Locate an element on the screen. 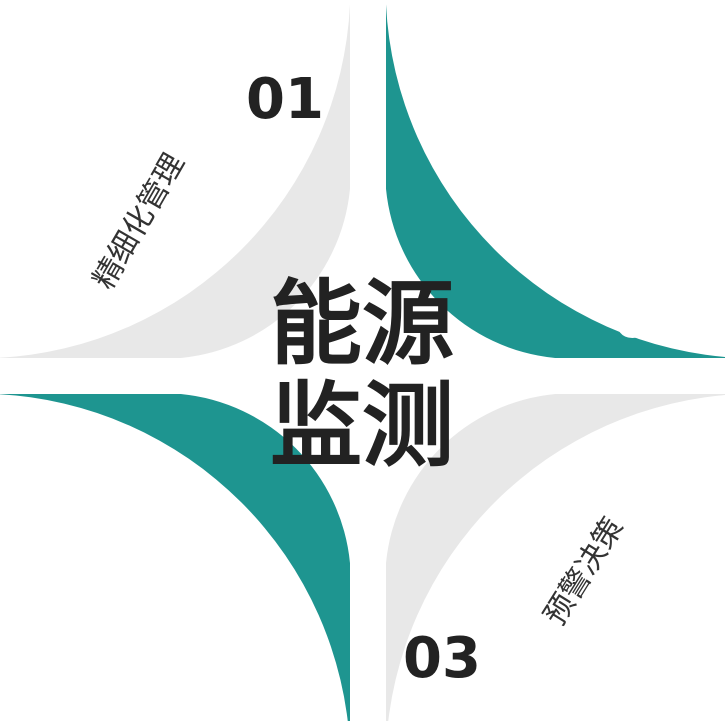 This screenshot has height=721, width=725. segment-label: 预警决策 is located at coordinates (584, 571).